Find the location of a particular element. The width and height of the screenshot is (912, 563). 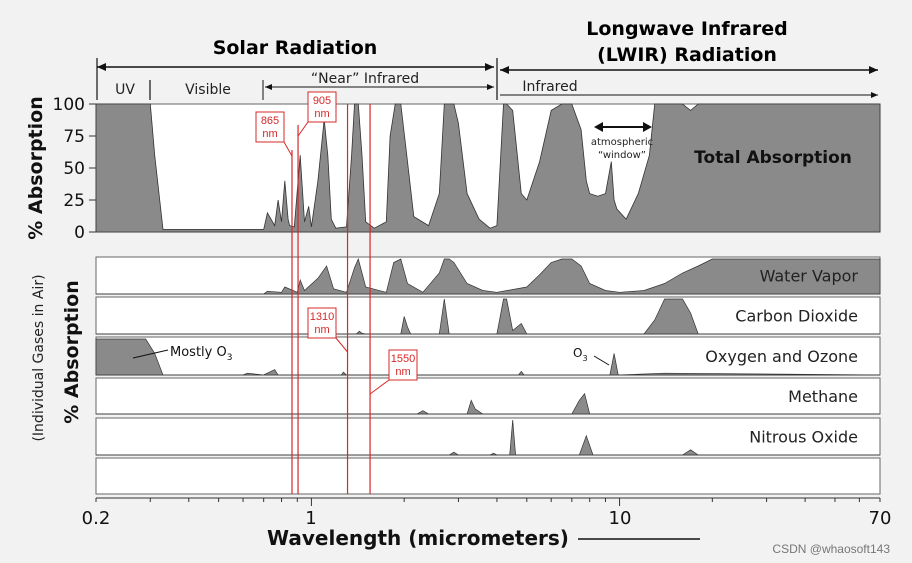

marker-value-905: 905 is located at coordinates (322, 101).